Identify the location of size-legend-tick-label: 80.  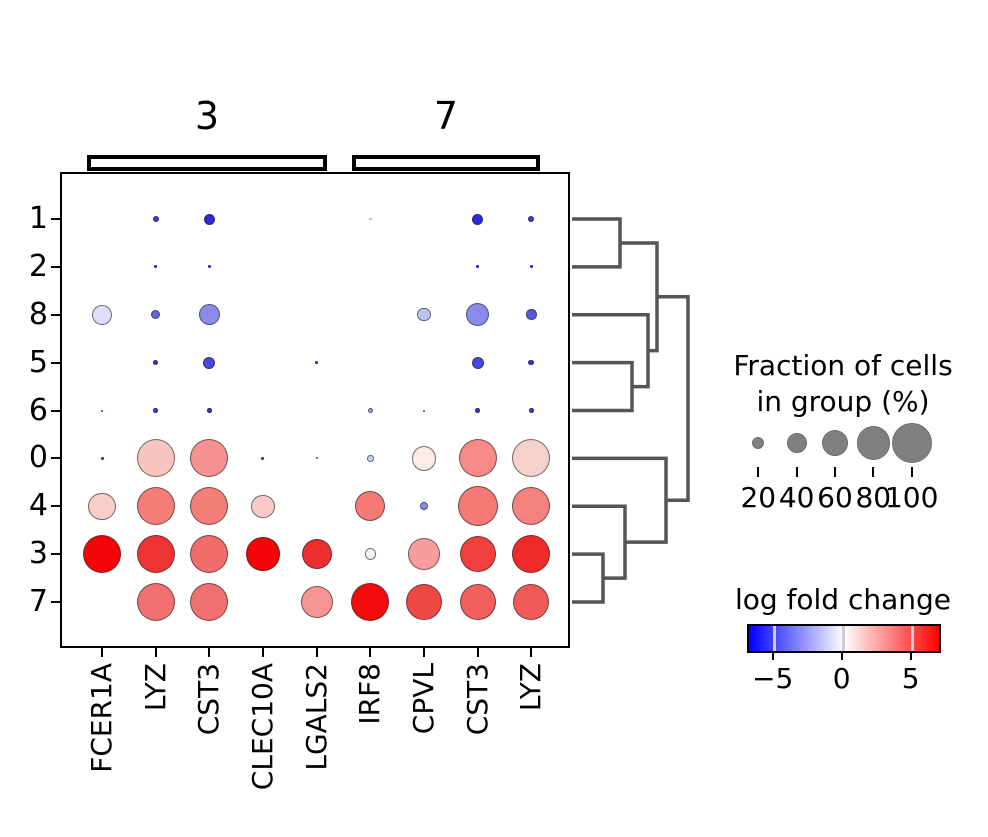
(873, 497).